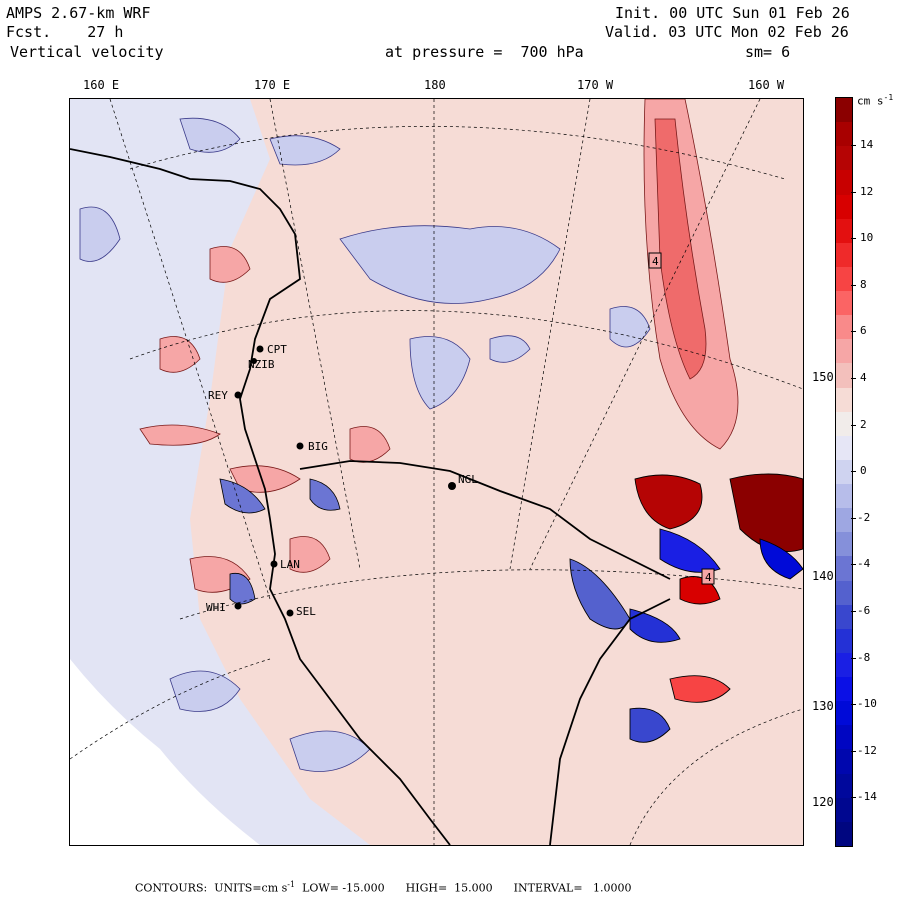 The width and height of the screenshot is (900, 900). What do you see at coordinates (727, 32) in the screenshot?
I see `valid-time: Valid. 03 UTC Mon 02 Feb 26` at bounding box center [727, 32].